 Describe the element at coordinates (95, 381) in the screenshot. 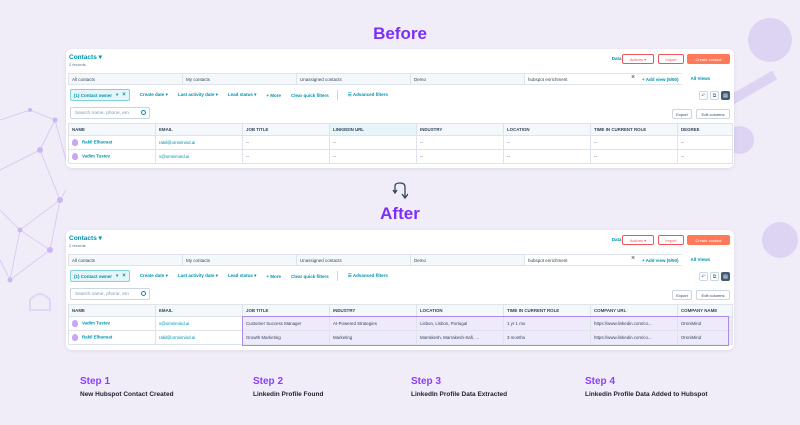

I see `step-number: Step 1` at that location.